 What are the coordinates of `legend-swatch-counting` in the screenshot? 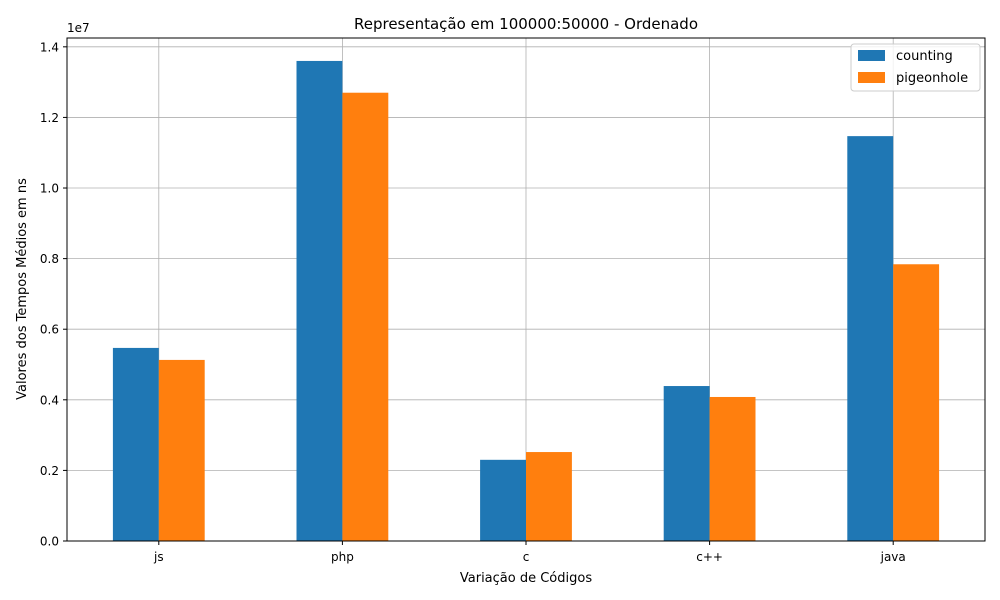 It's located at (871, 55).